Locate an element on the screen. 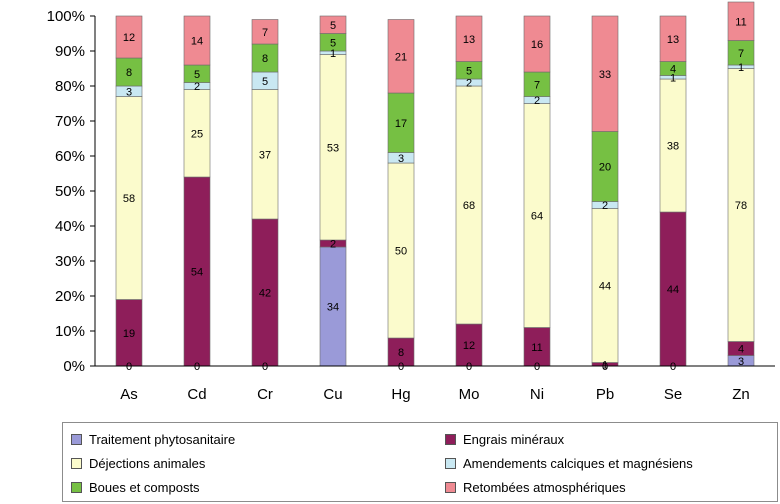  x-tick-label: Pb is located at coordinates (605, 394).